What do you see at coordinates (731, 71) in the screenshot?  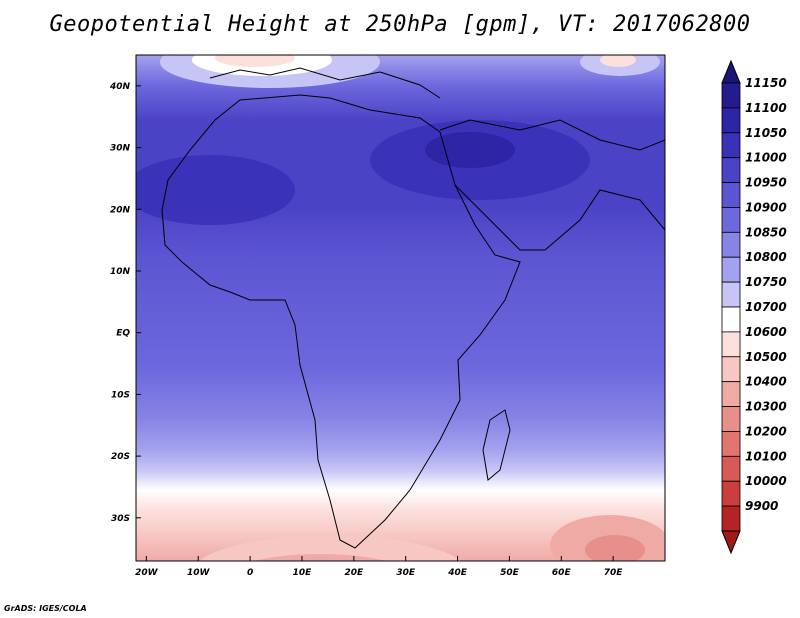 I see `colorbar-top-arrow` at bounding box center [731, 71].